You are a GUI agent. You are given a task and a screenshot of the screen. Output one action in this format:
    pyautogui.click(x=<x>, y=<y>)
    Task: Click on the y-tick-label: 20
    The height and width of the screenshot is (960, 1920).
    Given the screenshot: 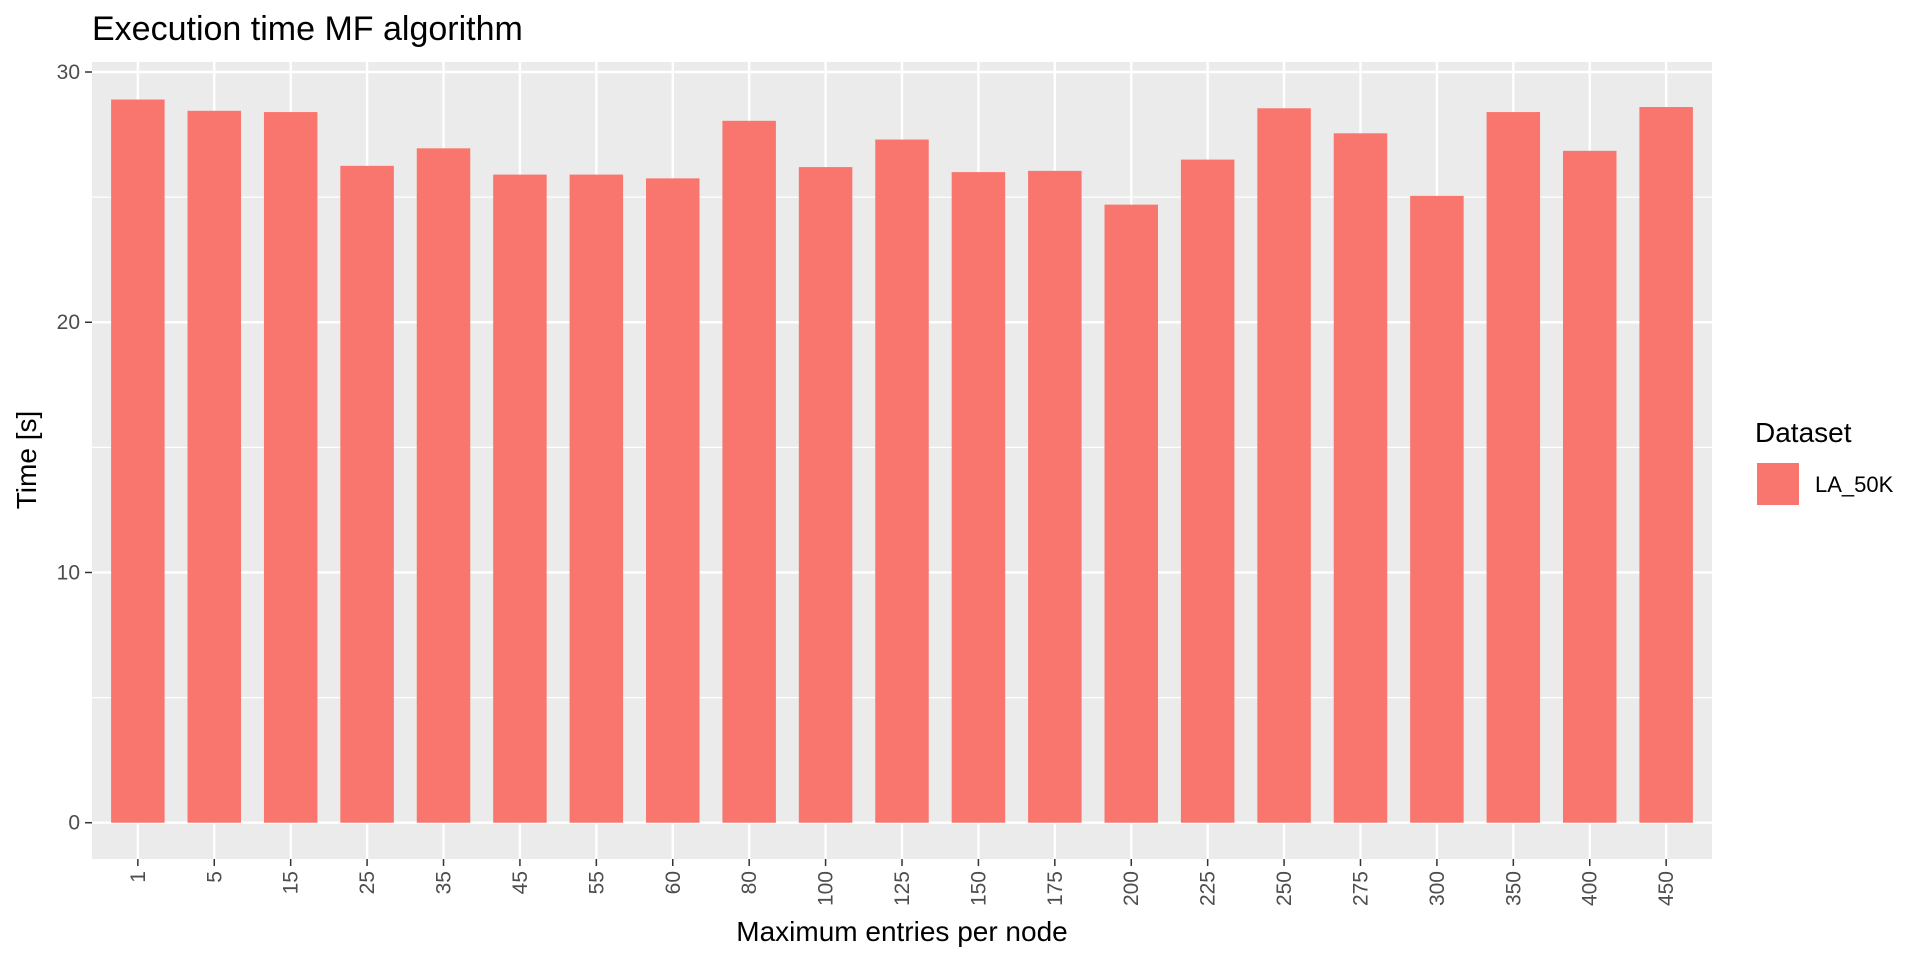 What is the action you would take?
    pyautogui.click(x=68, y=322)
    